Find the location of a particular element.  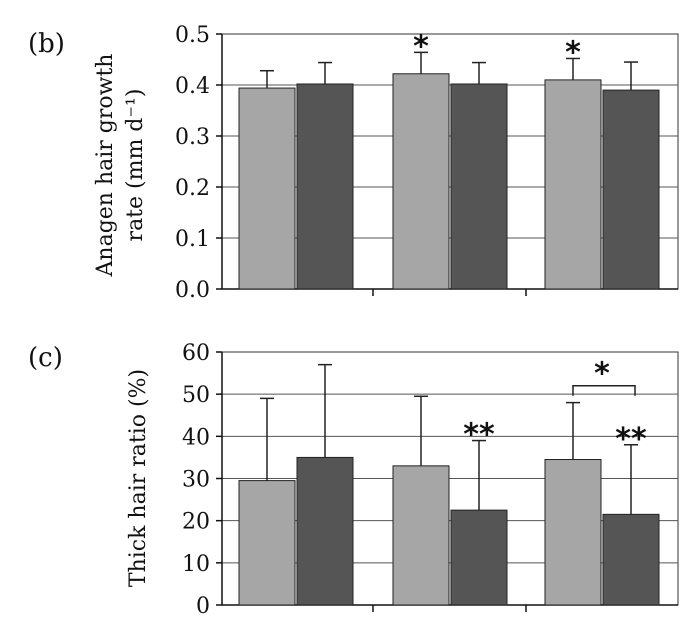

panel-label-b: (b) is located at coordinates (46, 44).